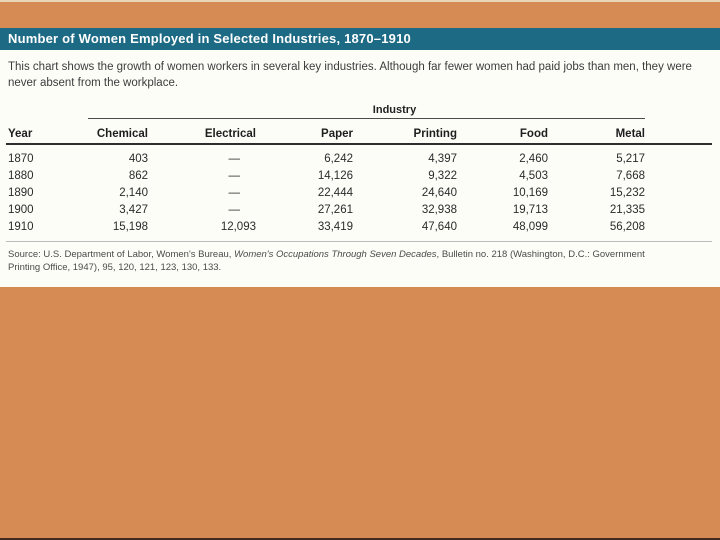 This screenshot has width=720, height=540. Describe the element at coordinates (104, 132) in the screenshot. I see `column-header-chemical: Chemical` at that location.